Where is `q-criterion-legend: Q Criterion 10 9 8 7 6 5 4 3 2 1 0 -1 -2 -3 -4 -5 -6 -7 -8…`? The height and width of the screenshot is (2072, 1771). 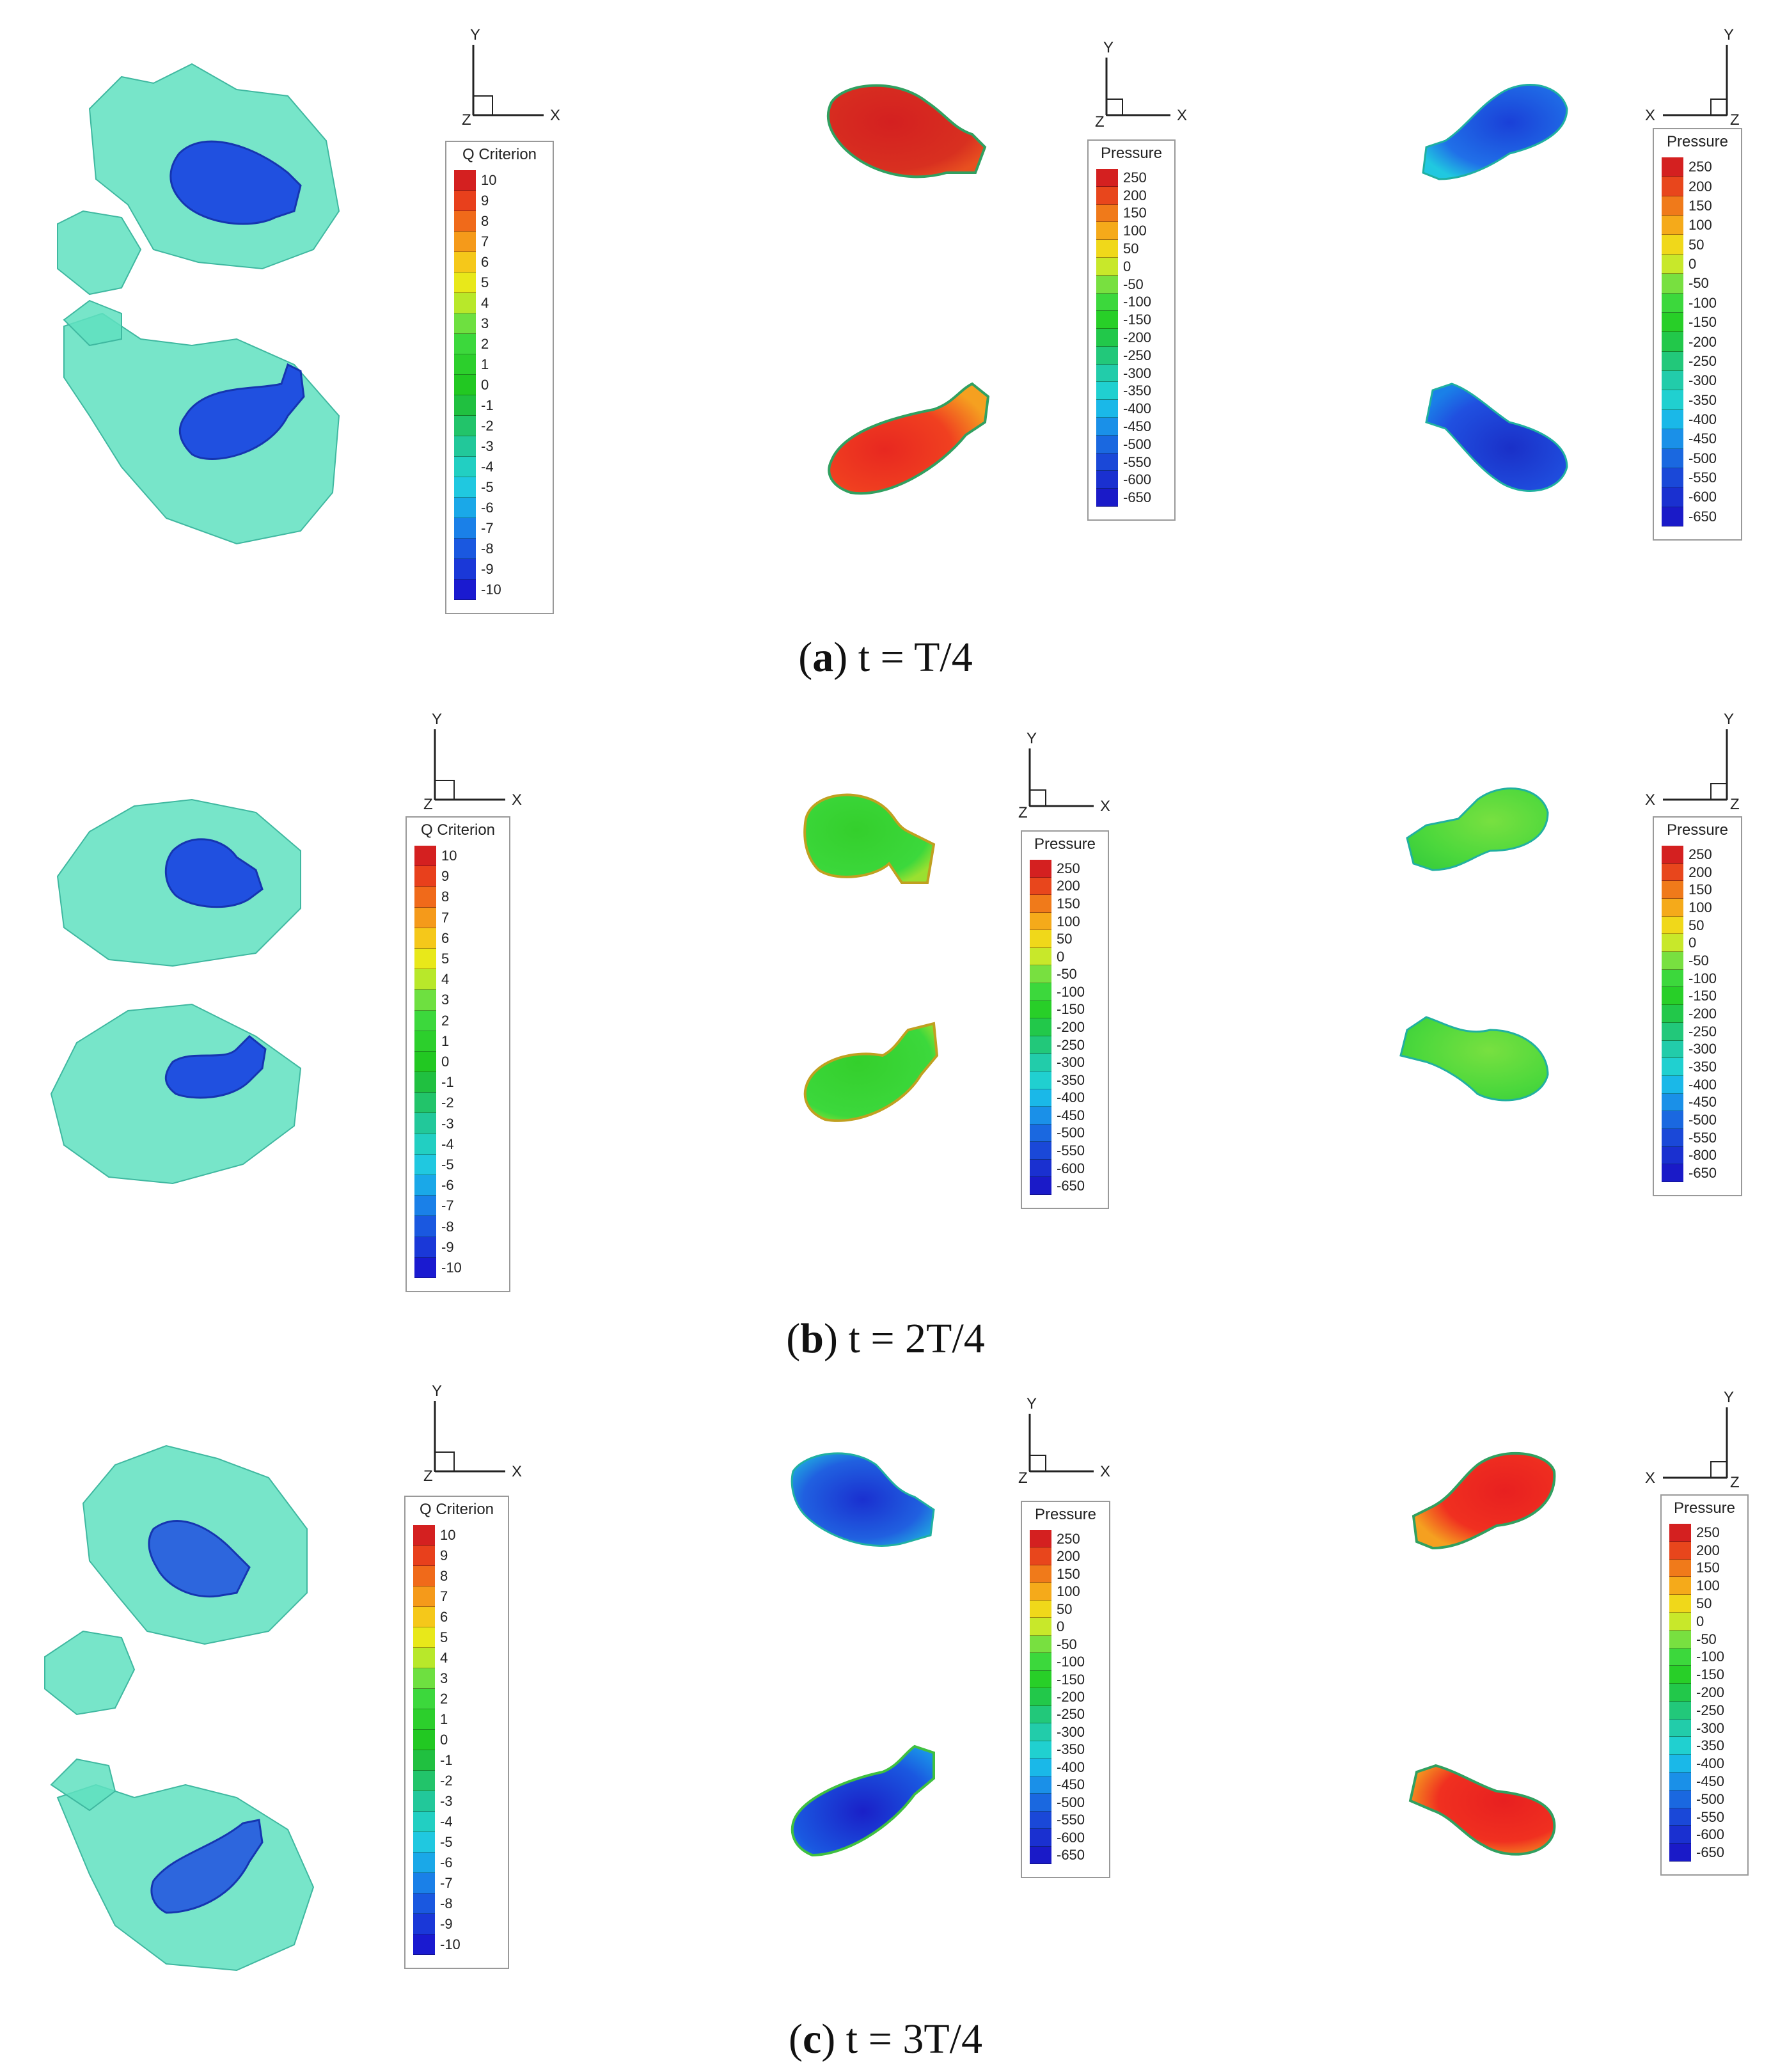 q-criterion-legend: Q Criterion 10 9 8 7 6 5 4 3 2 1 0 -1 -2 -3 -4 -5 -6 -7 -8… is located at coordinates (457, 1054).